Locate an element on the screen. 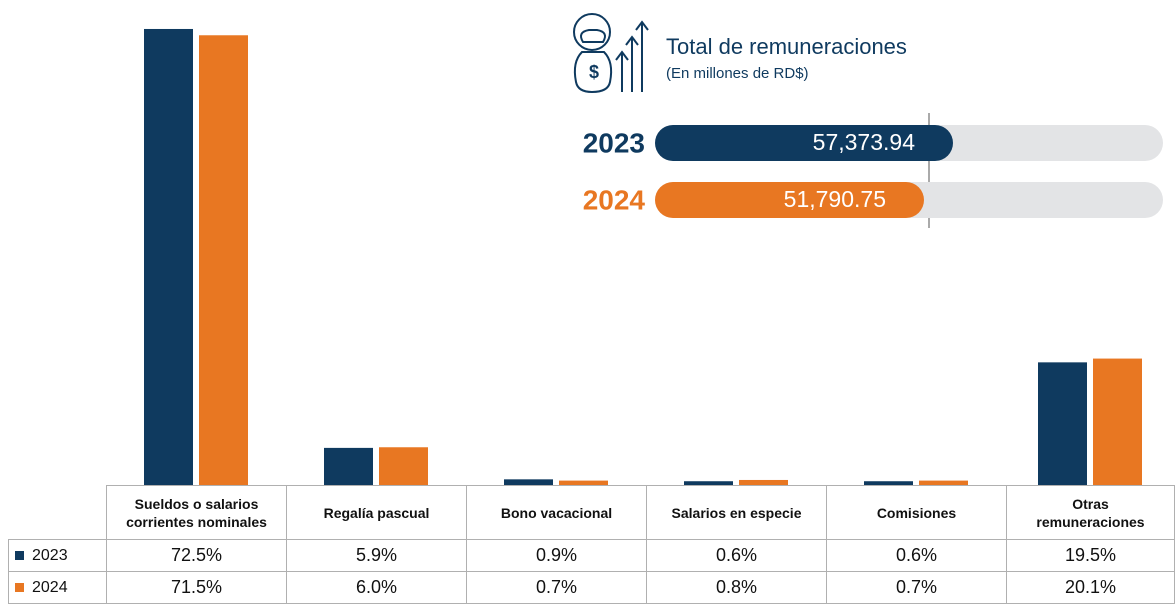 This screenshot has height=608, width=1175. totals-title: Total de remuneraciones is located at coordinates (786, 46).